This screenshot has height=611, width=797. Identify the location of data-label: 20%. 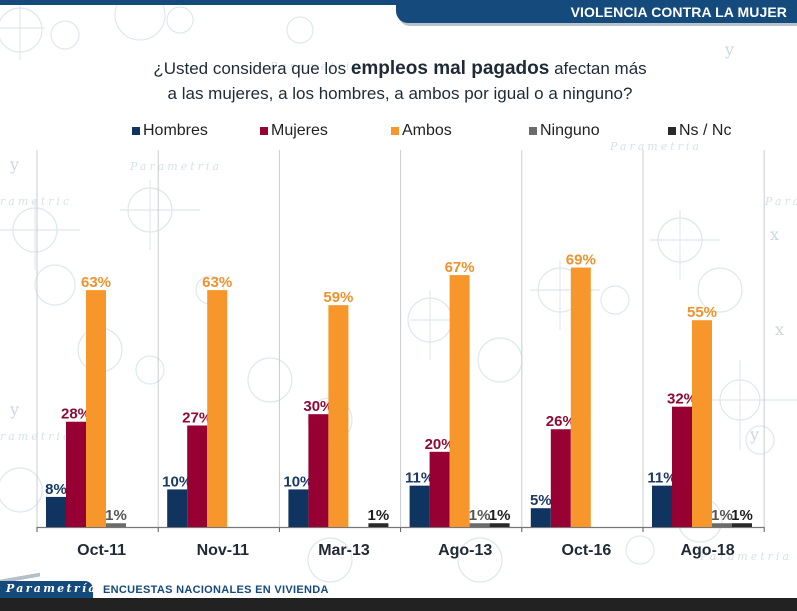
(440, 444).